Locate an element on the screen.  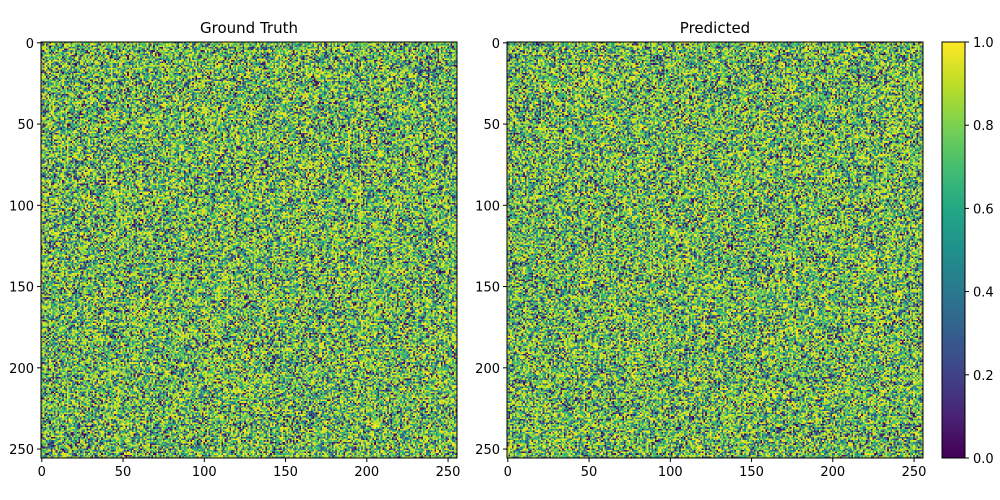
colorbar-tick-label: 0.0 is located at coordinates (983, 459).